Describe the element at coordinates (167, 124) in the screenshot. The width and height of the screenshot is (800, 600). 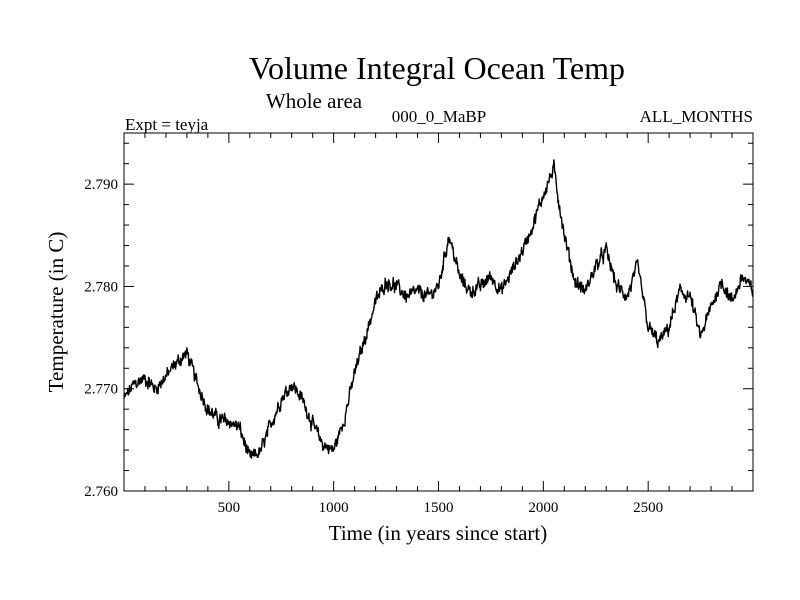
I see `expt-label: Expt = teyja` at that location.